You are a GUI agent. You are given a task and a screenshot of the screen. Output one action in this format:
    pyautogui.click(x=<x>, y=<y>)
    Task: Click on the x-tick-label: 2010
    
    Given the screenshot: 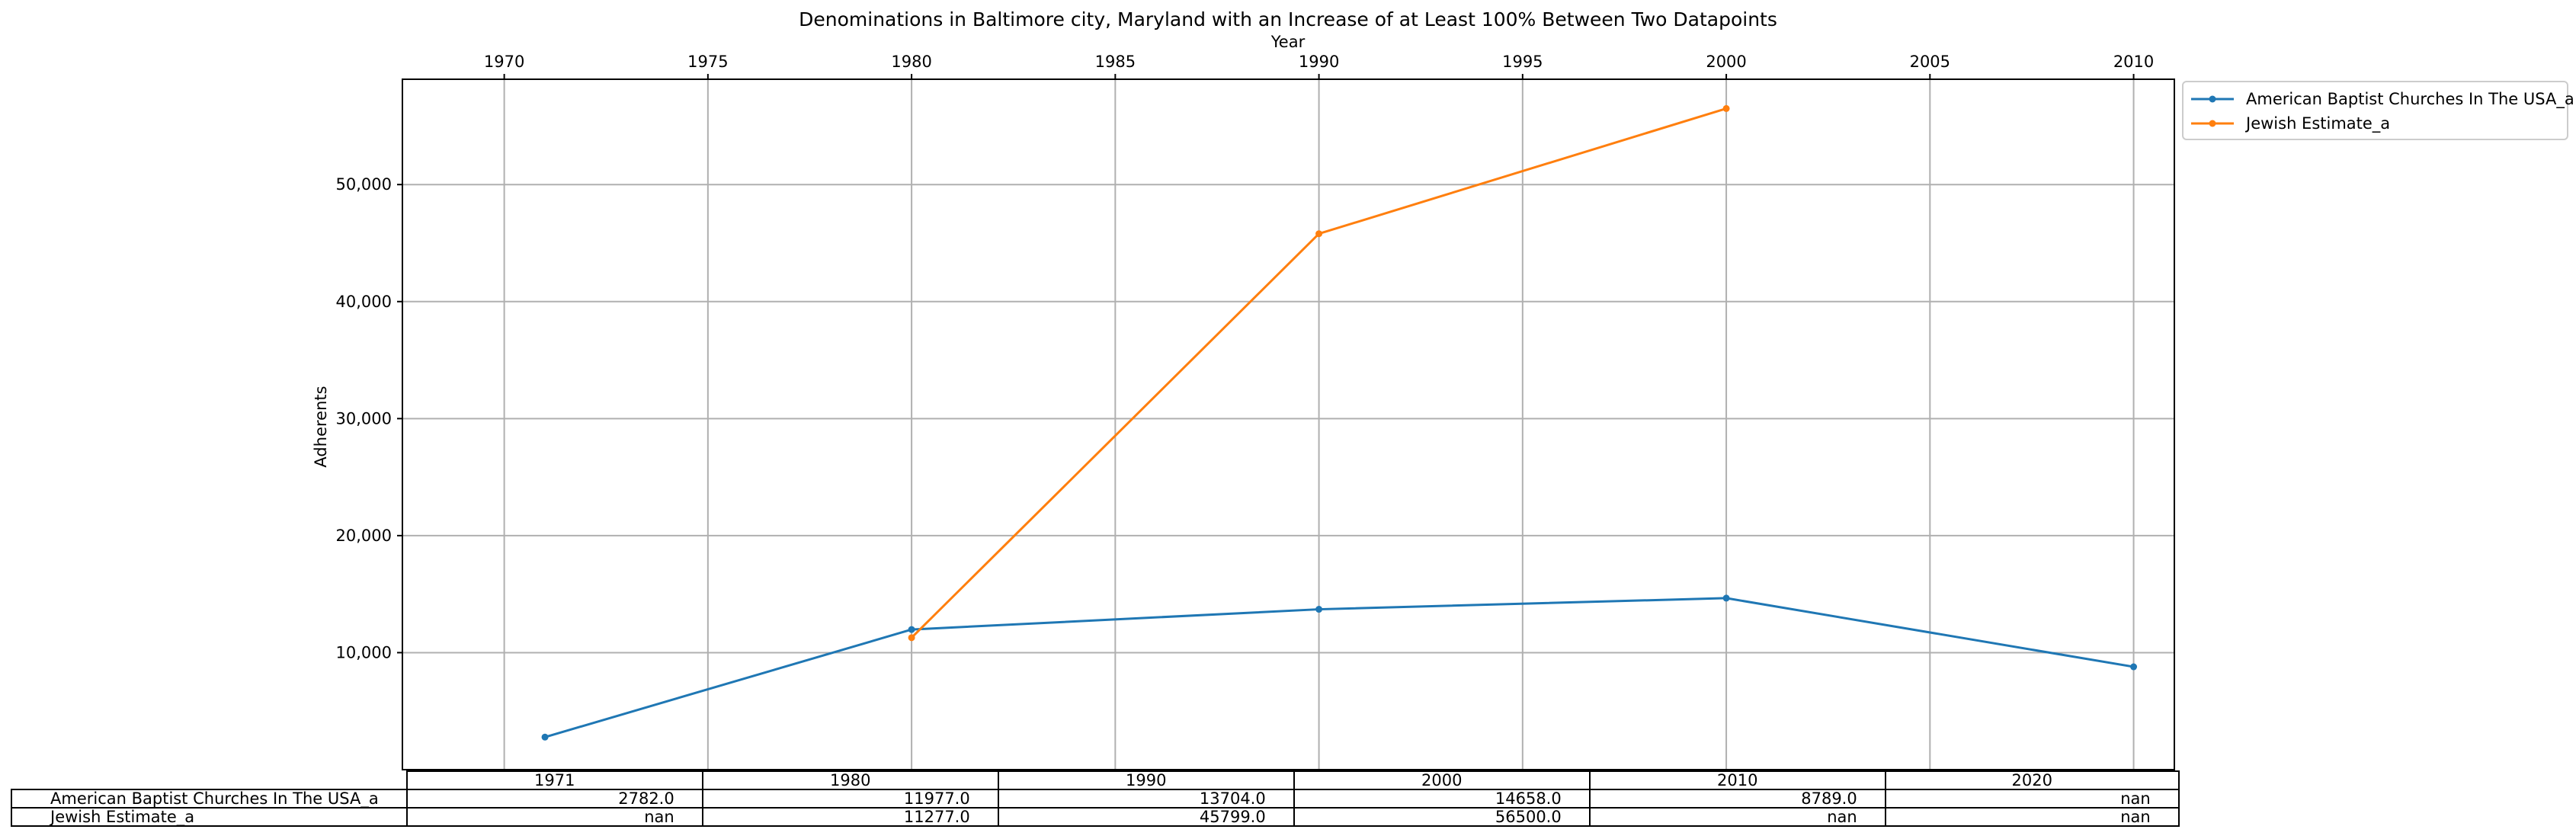 What is the action you would take?
    pyautogui.click(x=2133, y=62)
    